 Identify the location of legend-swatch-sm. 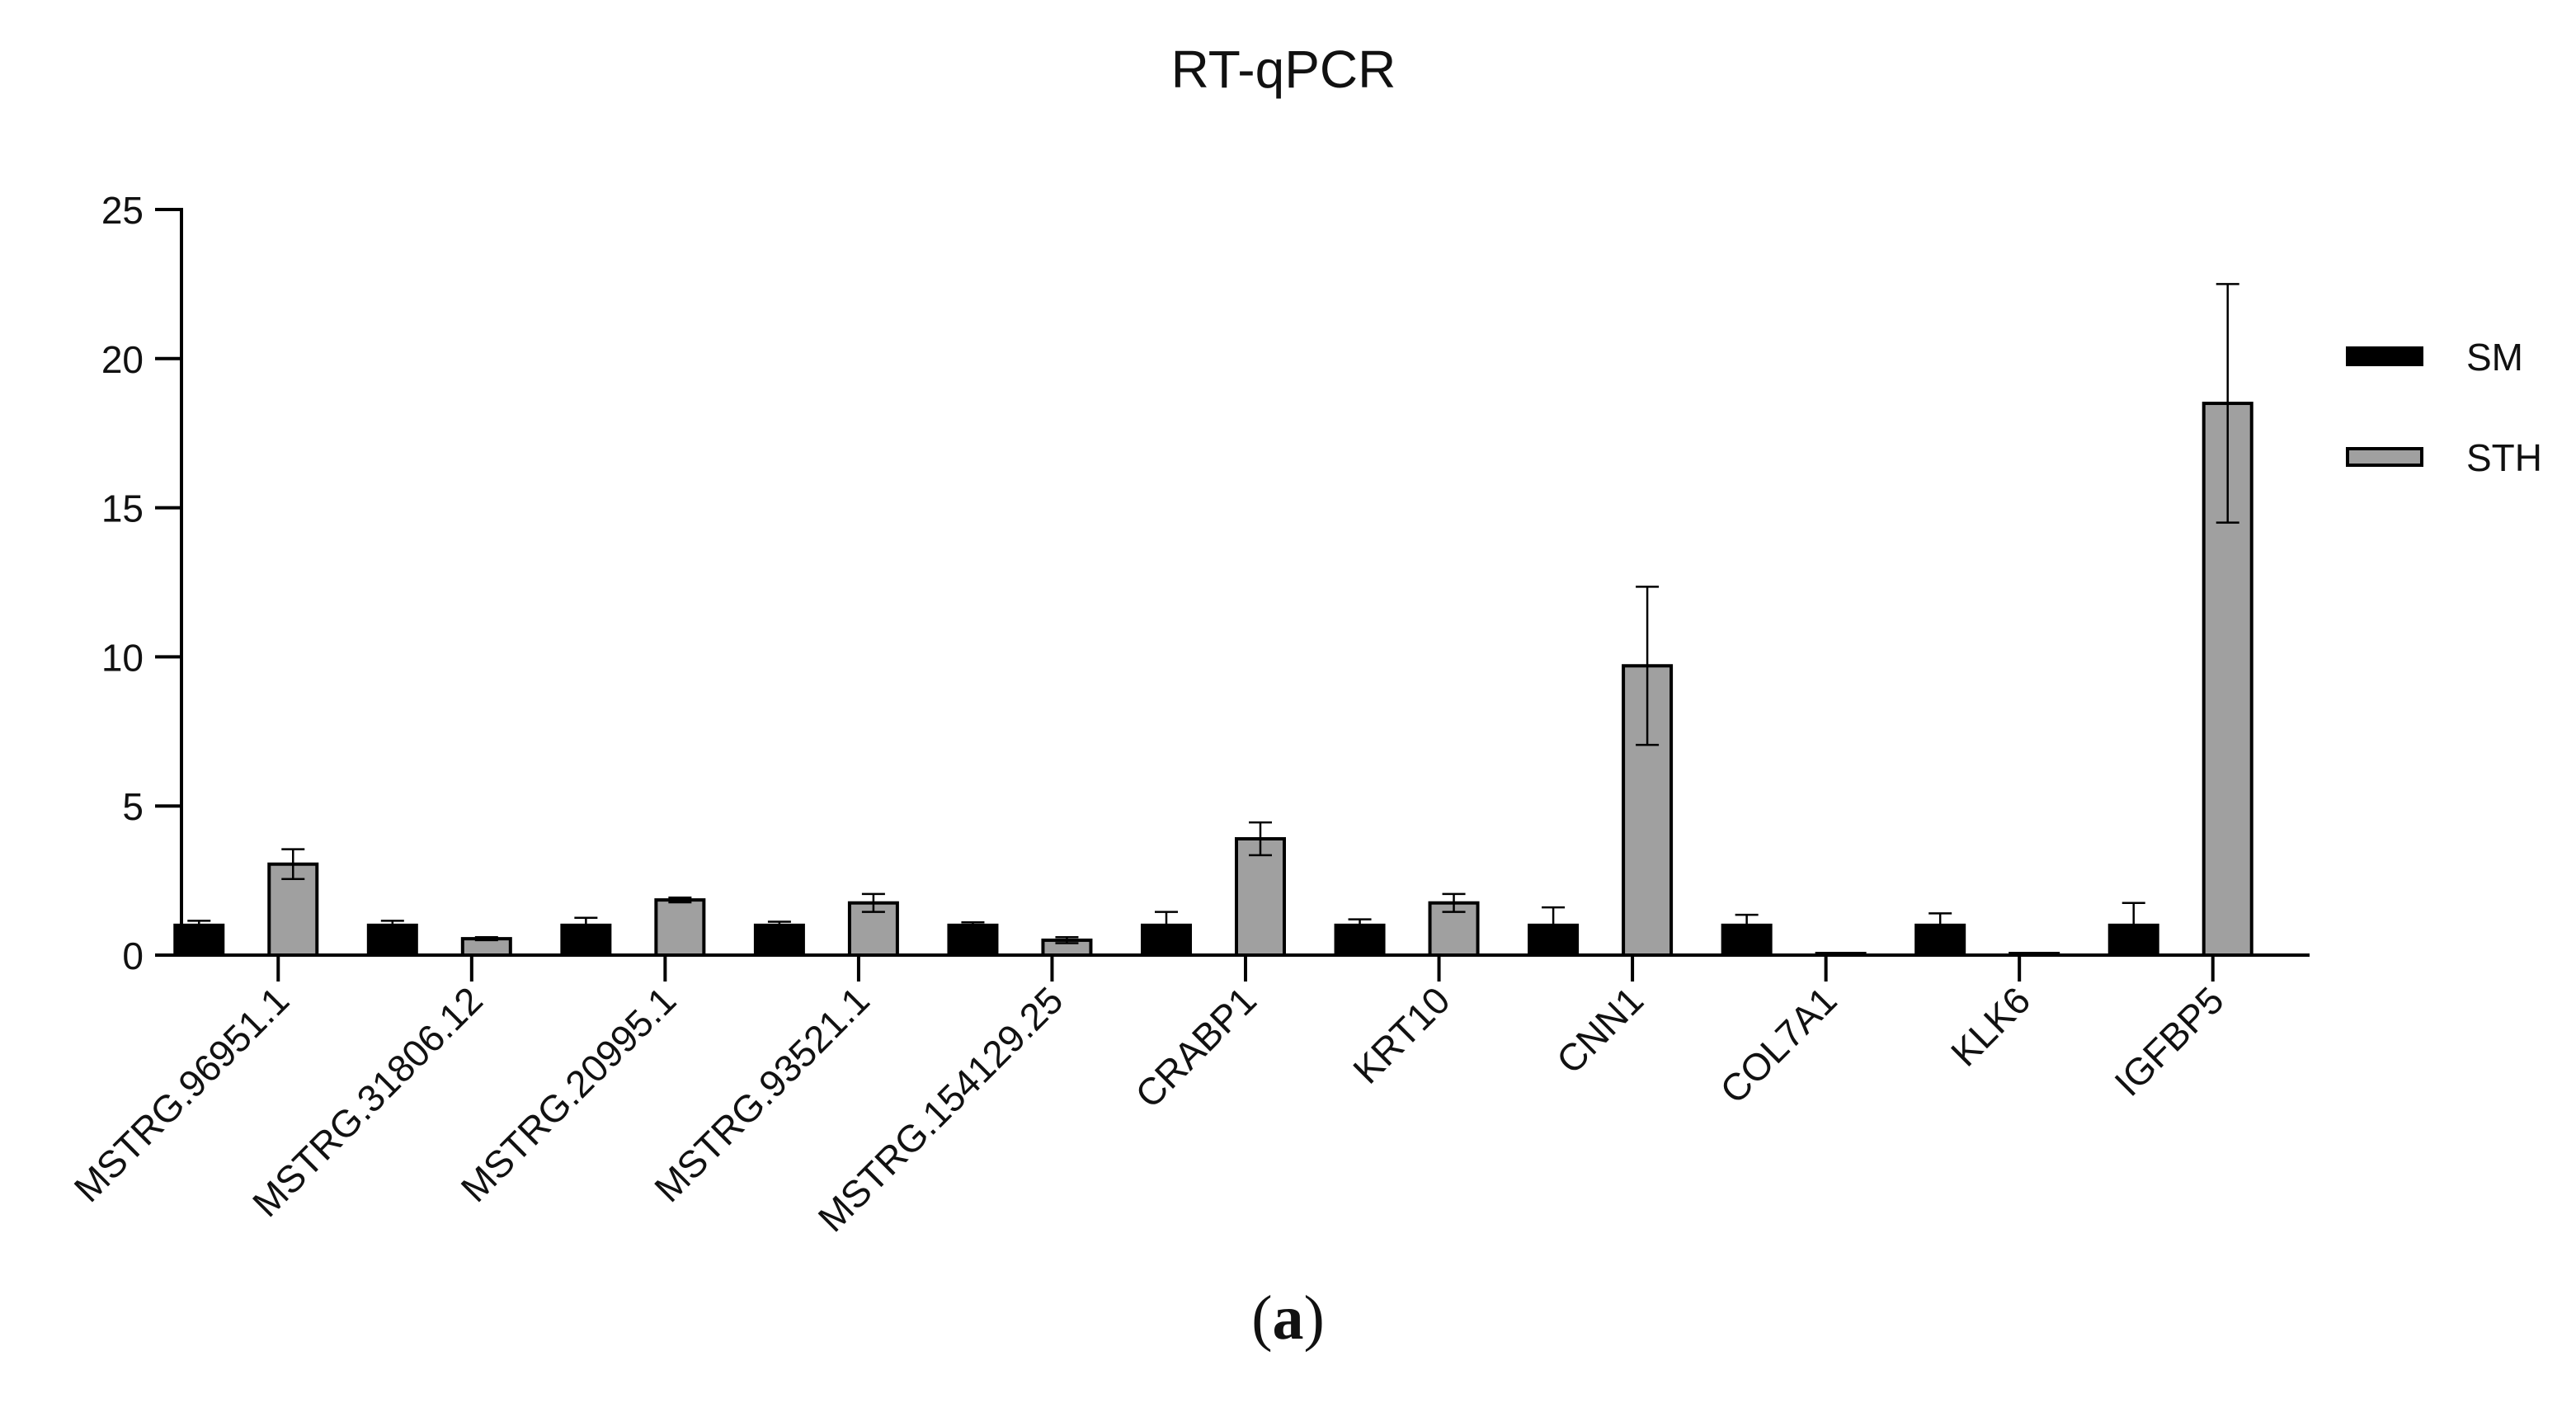
(2384, 356).